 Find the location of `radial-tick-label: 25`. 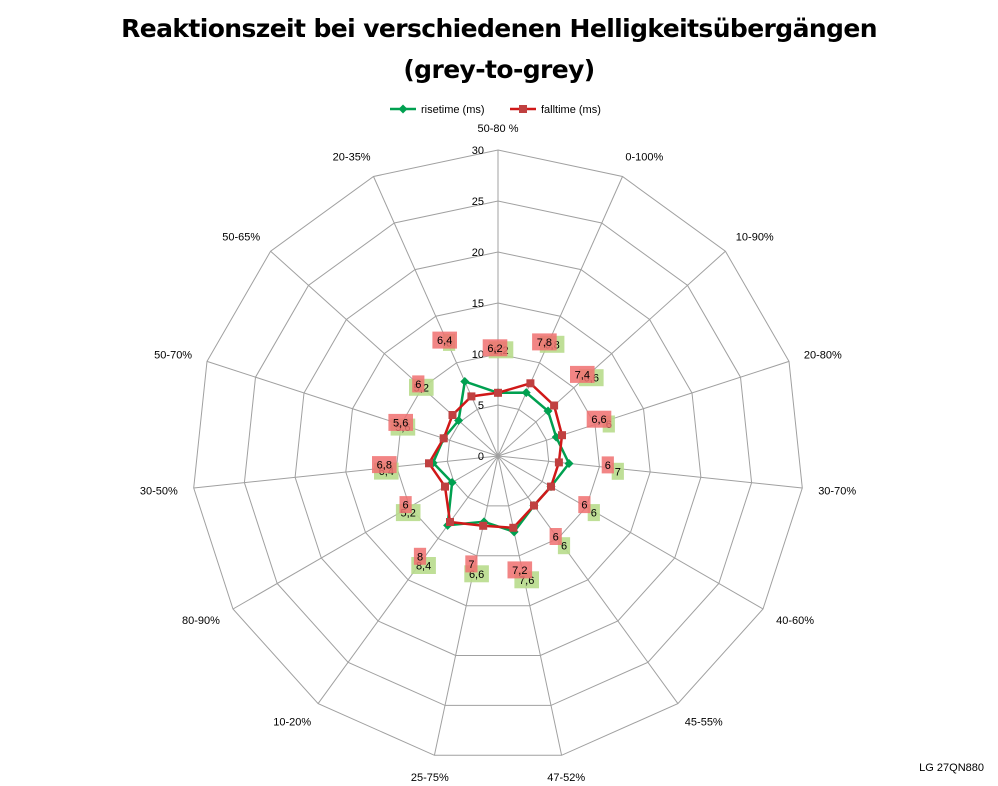

radial-tick-label: 25 is located at coordinates (478, 202).